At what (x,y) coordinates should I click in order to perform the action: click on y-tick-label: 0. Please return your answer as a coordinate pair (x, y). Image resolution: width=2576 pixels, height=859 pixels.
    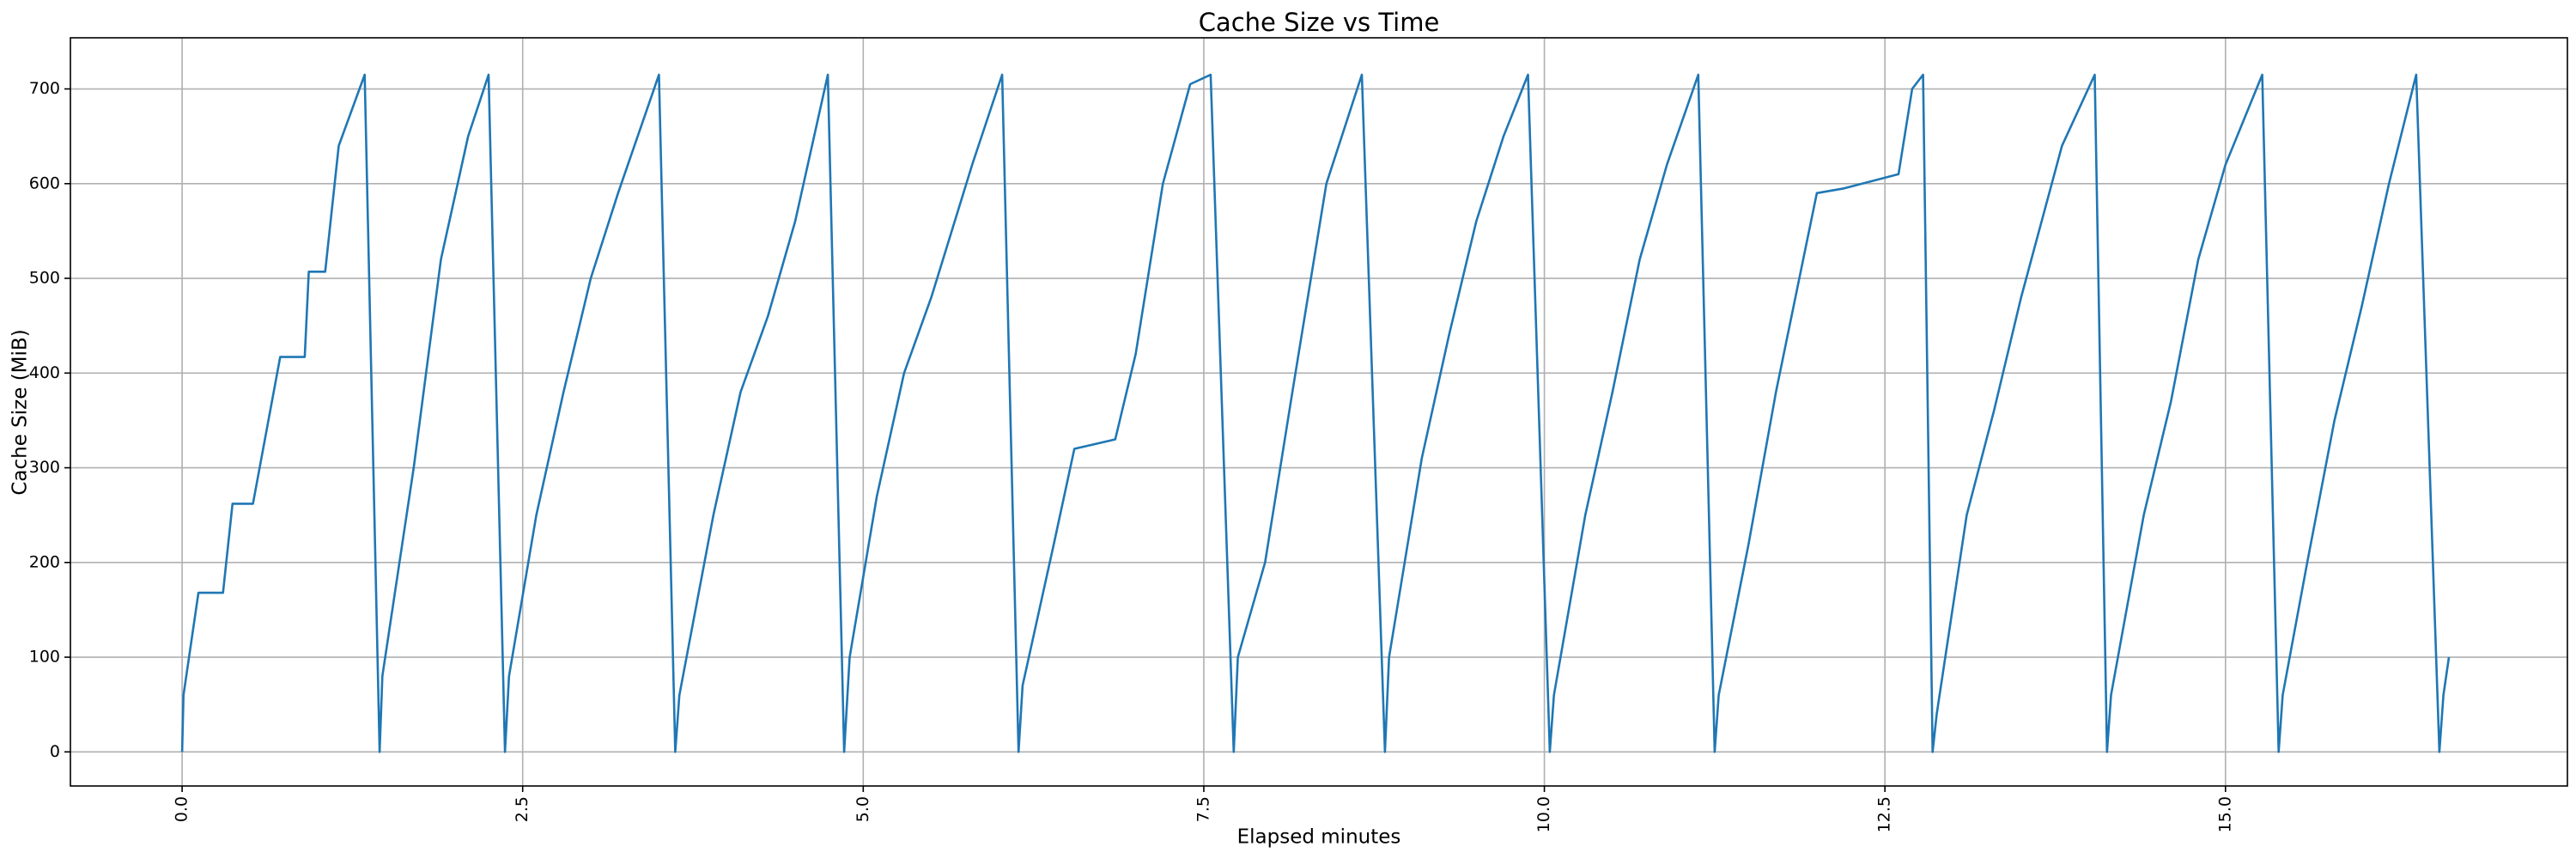
    Looking at the image, I should click on (55, 751).